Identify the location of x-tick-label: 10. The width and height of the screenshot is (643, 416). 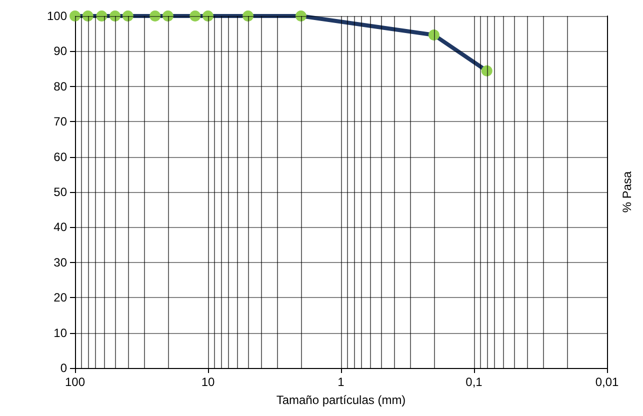
(208, 382).